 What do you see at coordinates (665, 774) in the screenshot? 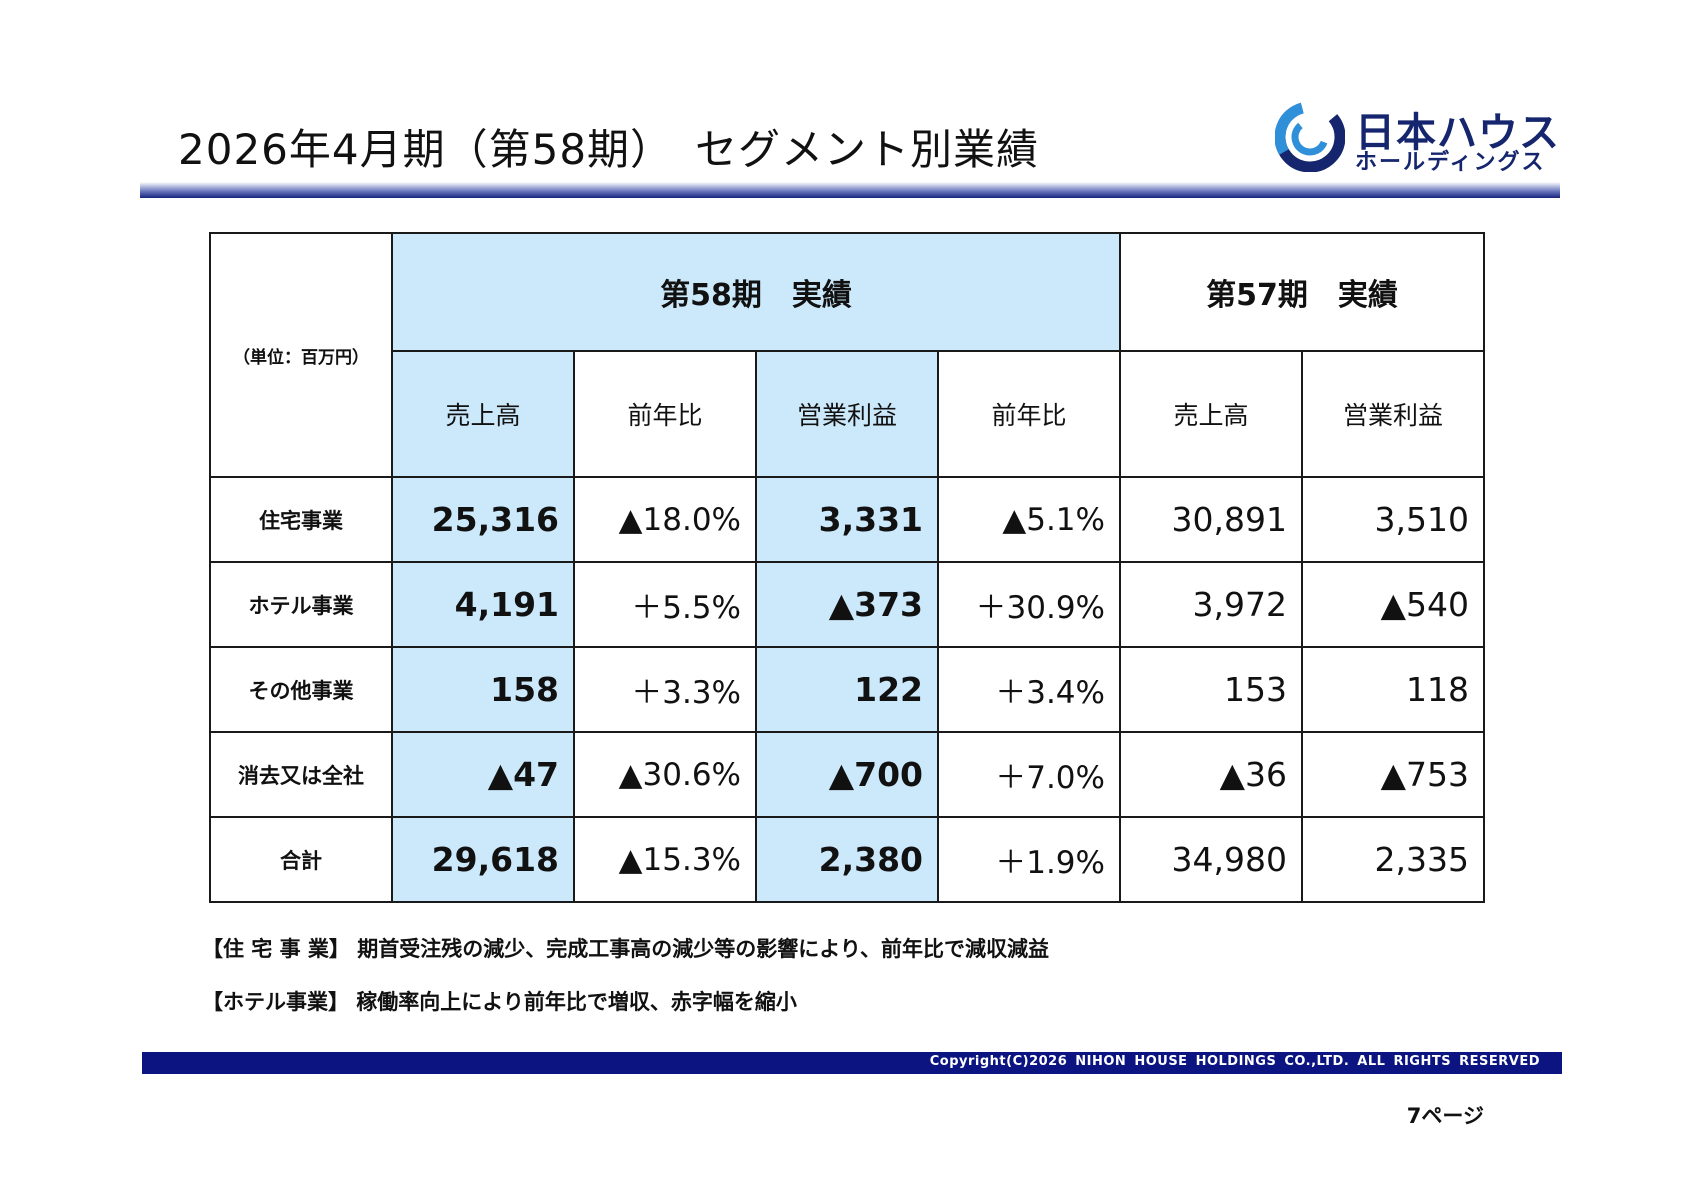
I see `sales-yoy-cell: ▲30.6%` at bounding box center [665, 774].